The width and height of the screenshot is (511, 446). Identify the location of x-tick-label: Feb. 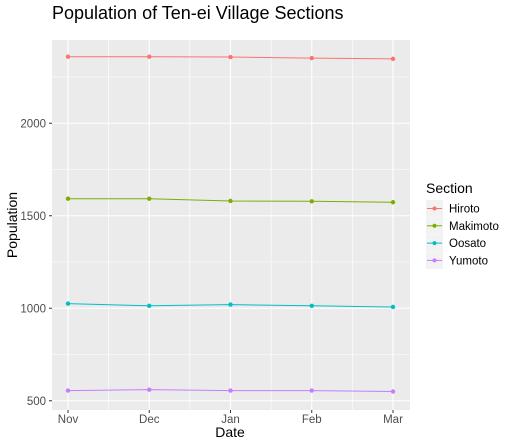
(312, 420).